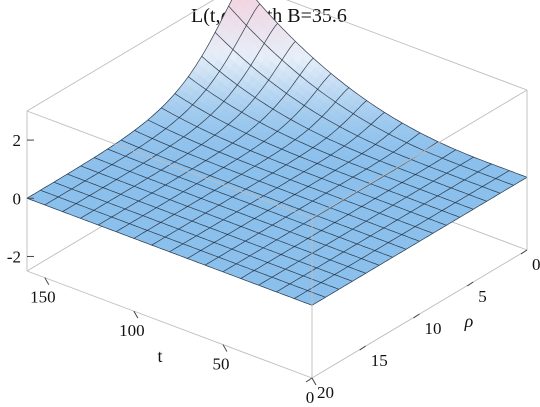 Image resolution: width=540 pixels, height=407 pixels. Describe the element at coordinates (14, 256) in the screenshot. I see `z-tick-label: -2` at that location.